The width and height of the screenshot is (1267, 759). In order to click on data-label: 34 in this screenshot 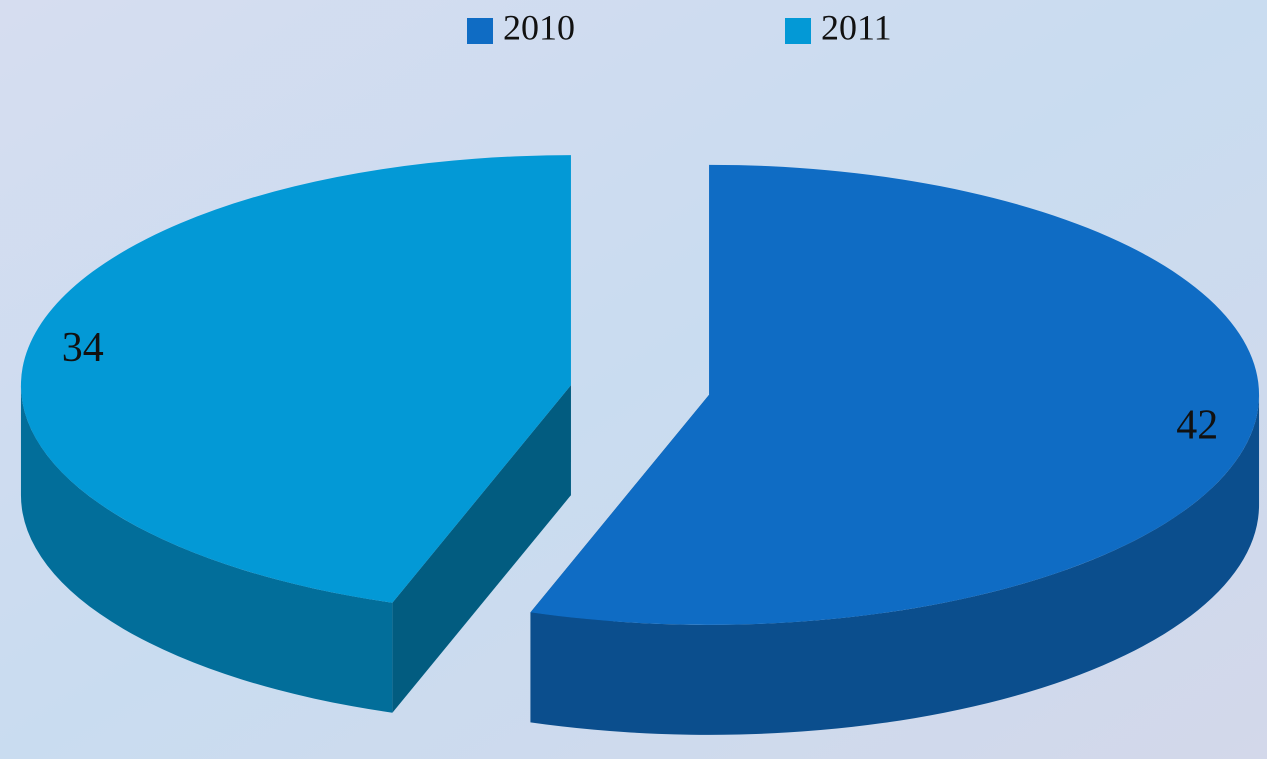, I will do `click(83, 348)`.